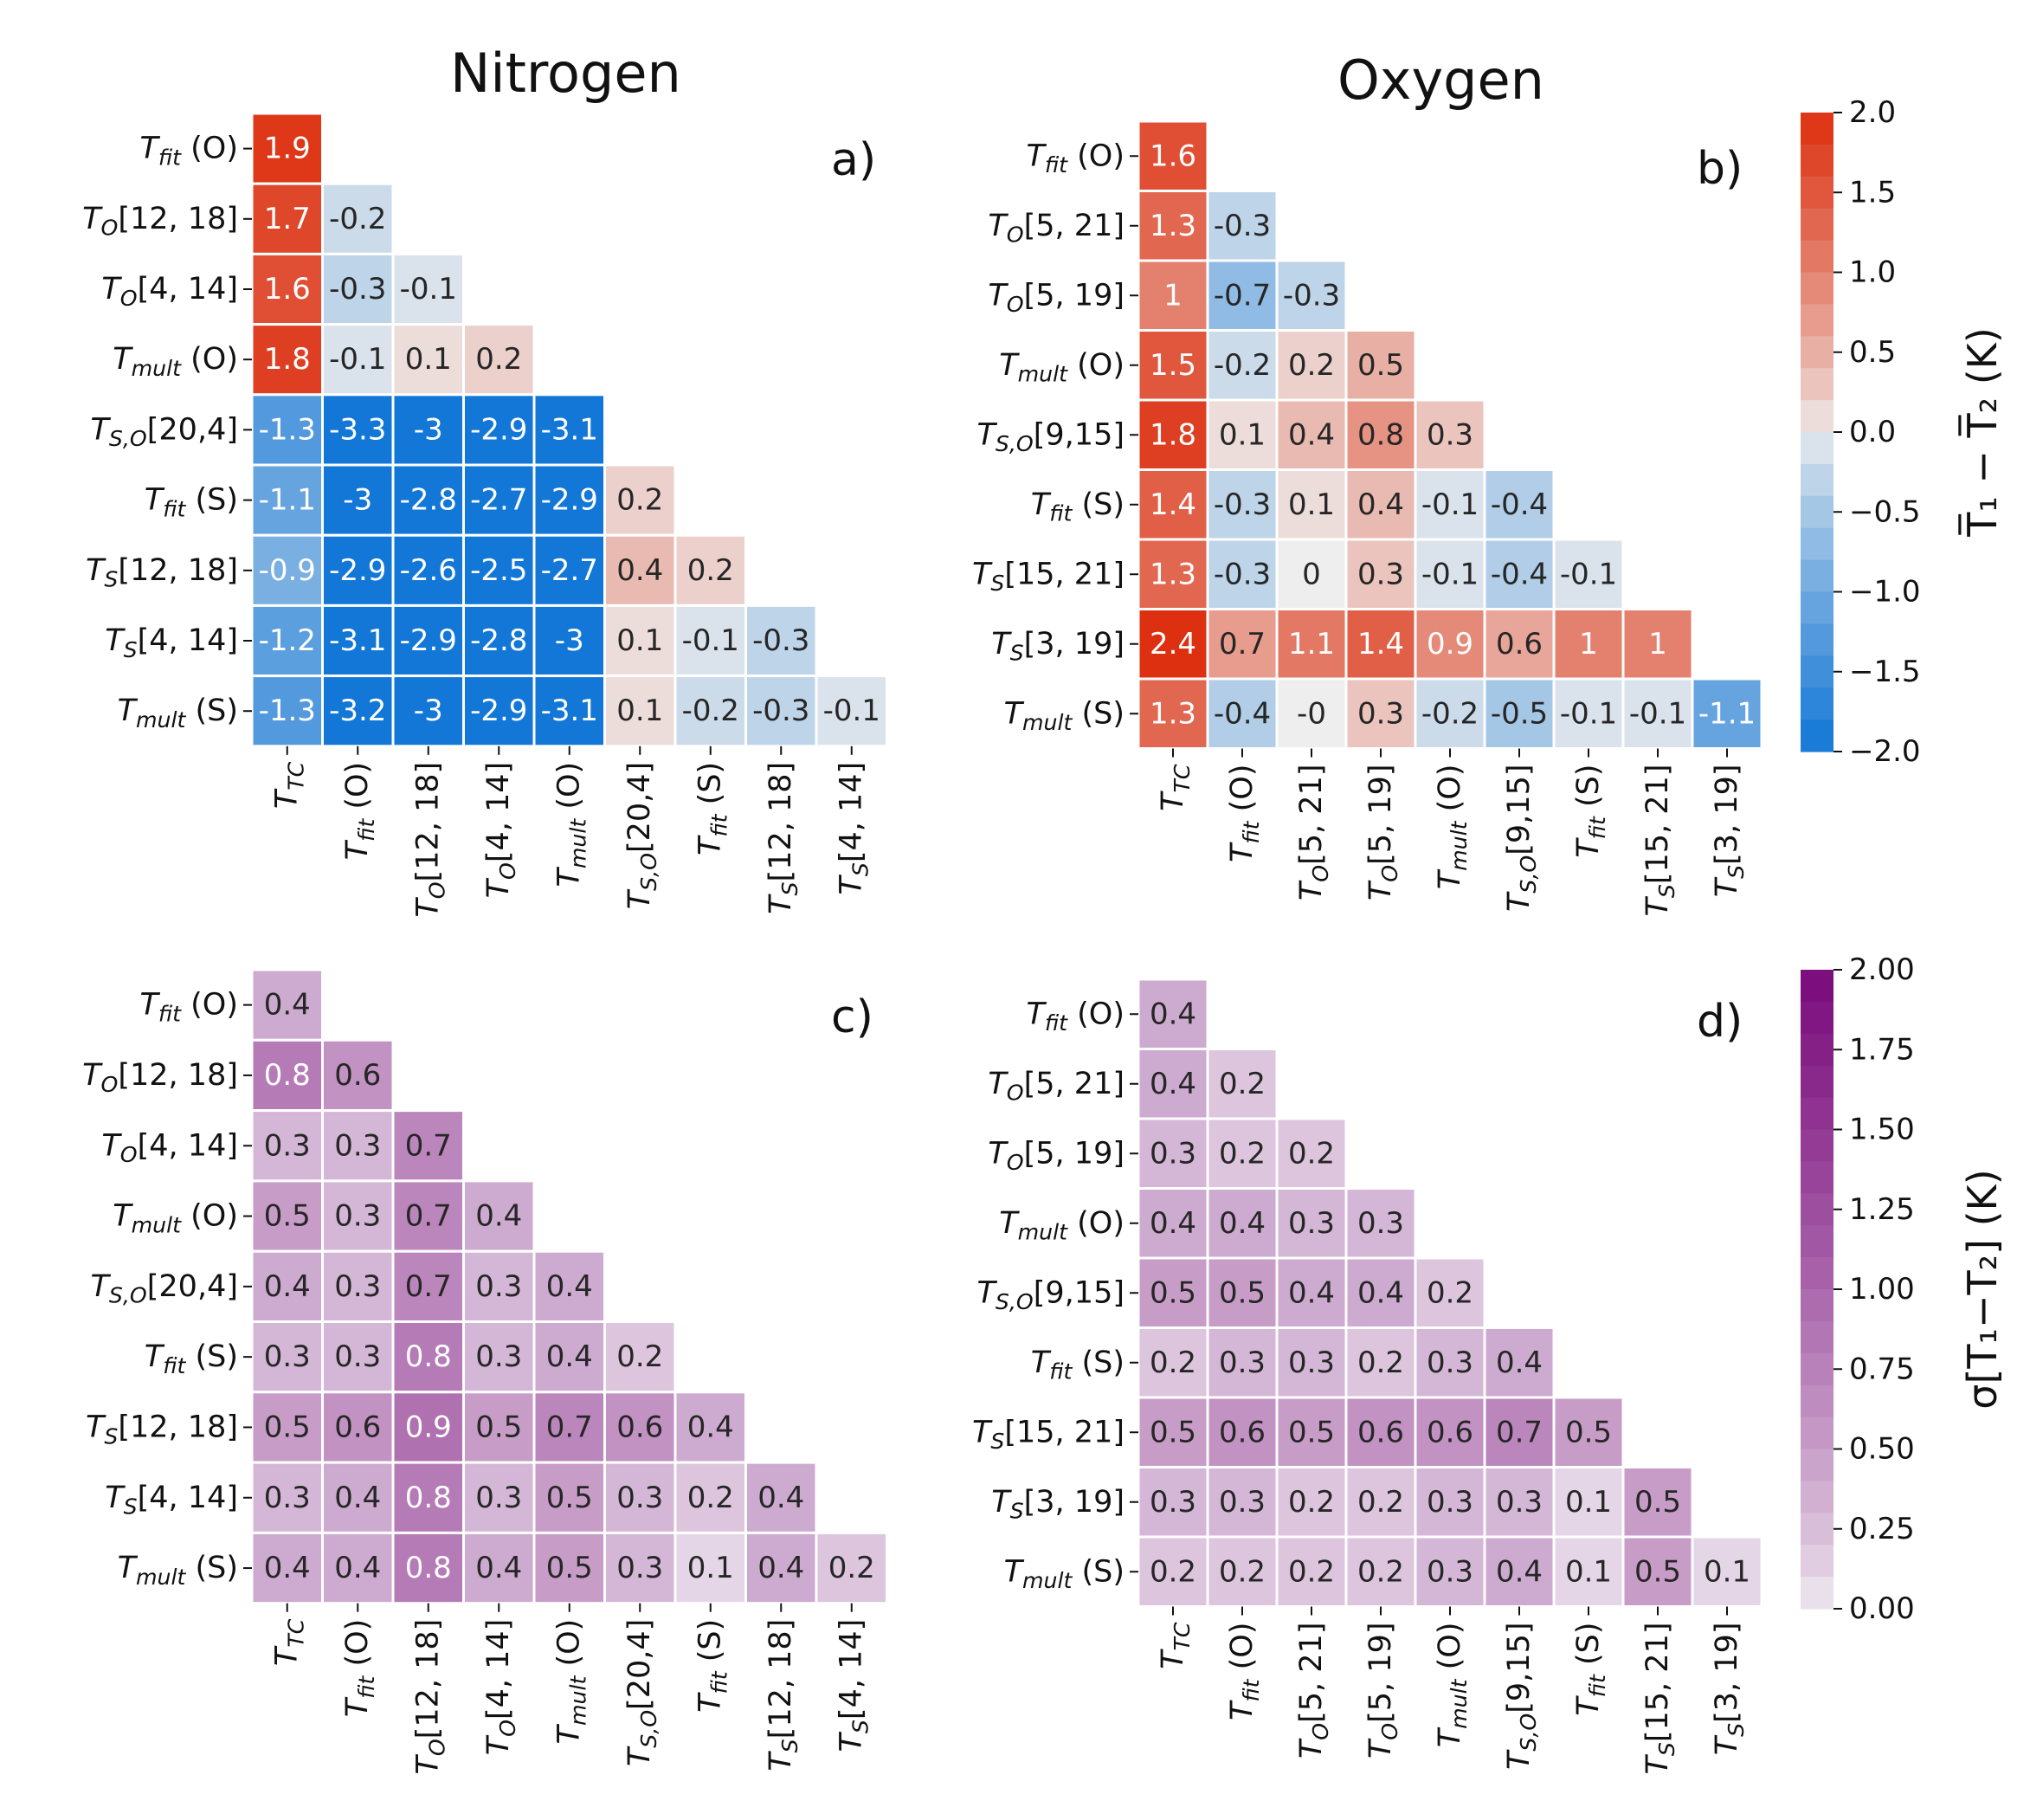  I want to click on cell-value-label: -3.3, so click(357, 429).